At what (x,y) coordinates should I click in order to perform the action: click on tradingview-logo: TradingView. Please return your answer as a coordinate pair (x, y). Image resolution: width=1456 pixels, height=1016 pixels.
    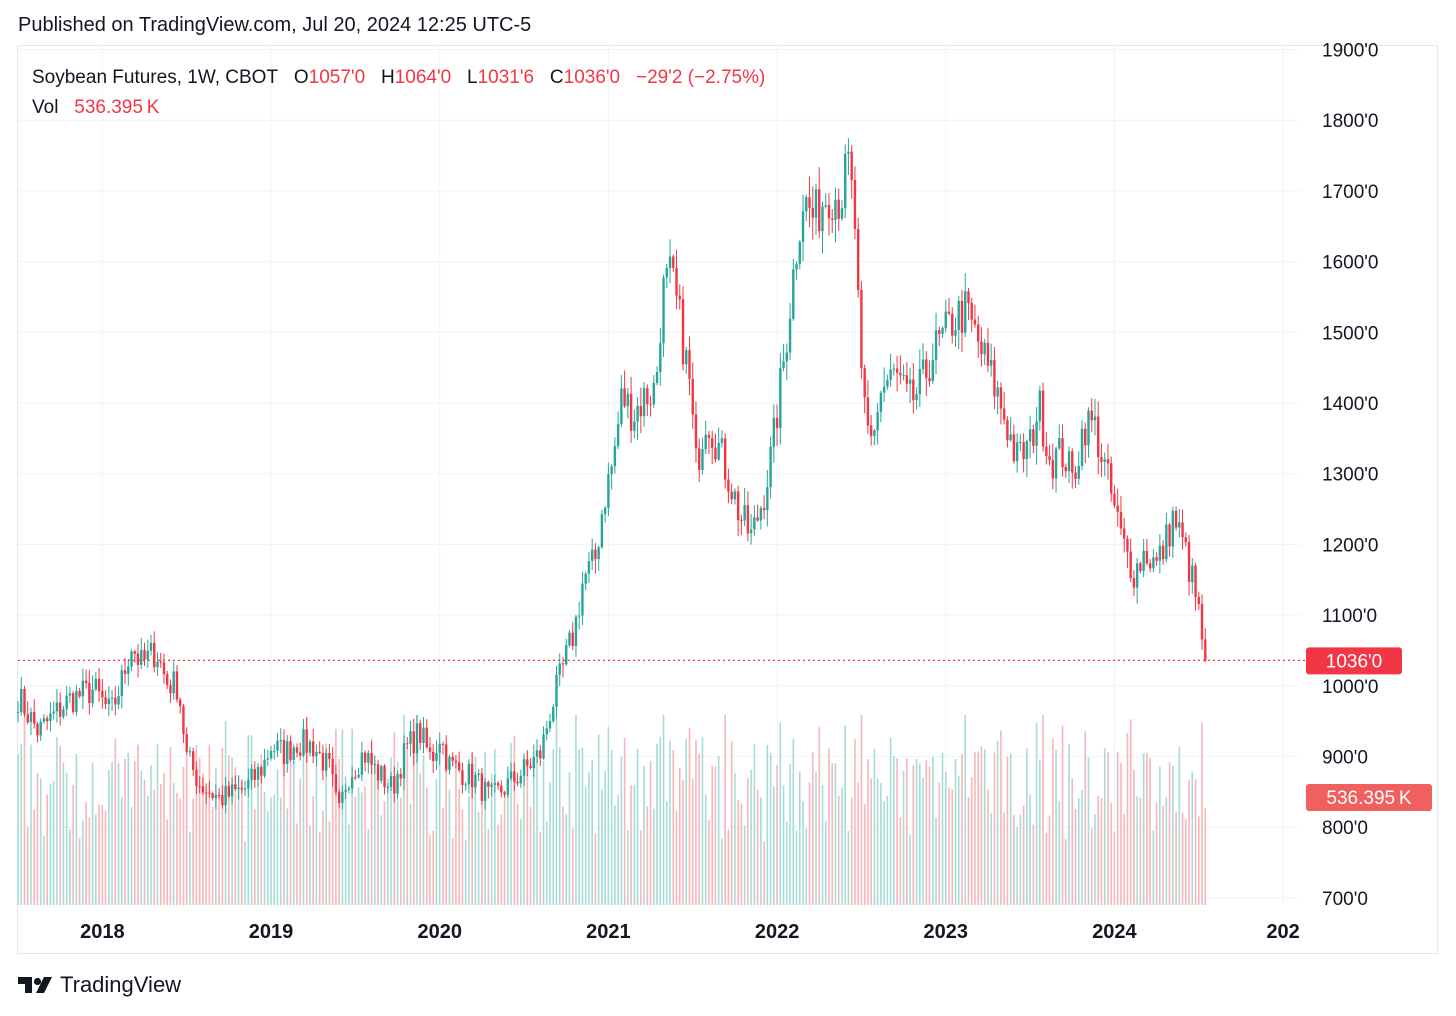
    Looking at the image, I should click on (99, 985).